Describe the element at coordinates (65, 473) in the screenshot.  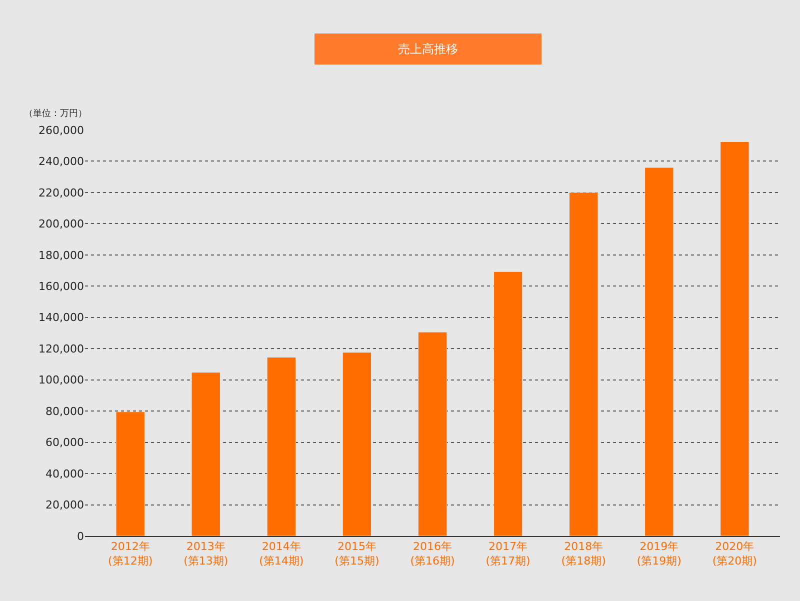
I see `y-tick-label: 40,000` at that location.